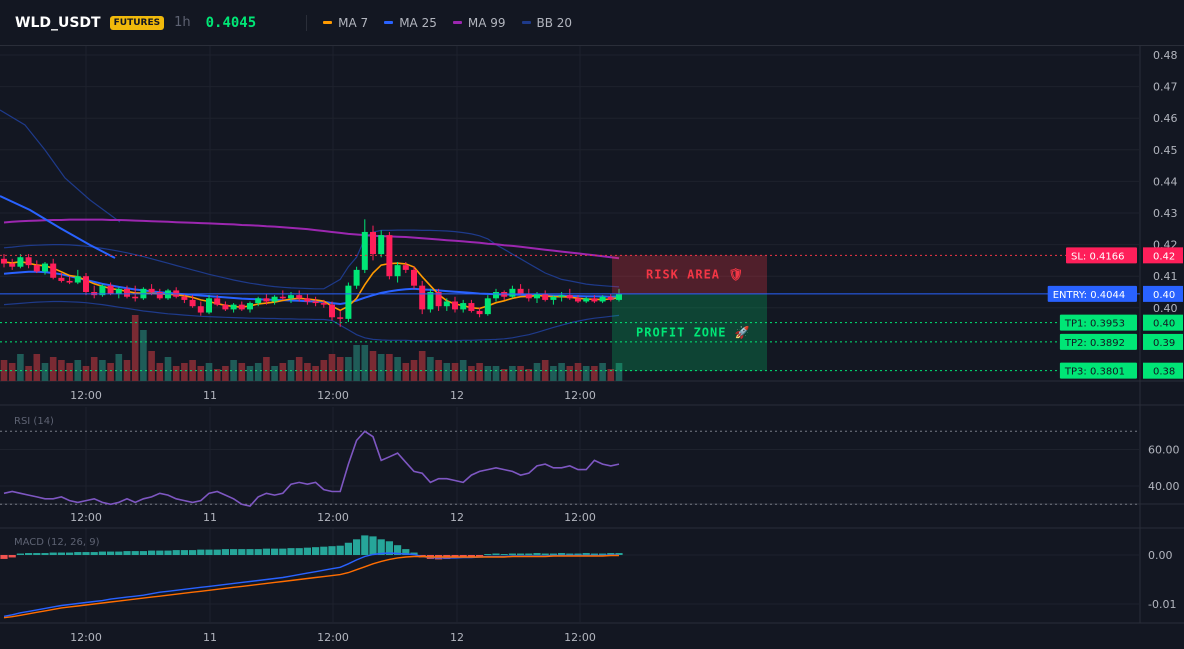  Describe the element at coordinates (1165, 213) in the screenshot. I see `price-tick-label: 0.43` at that location.